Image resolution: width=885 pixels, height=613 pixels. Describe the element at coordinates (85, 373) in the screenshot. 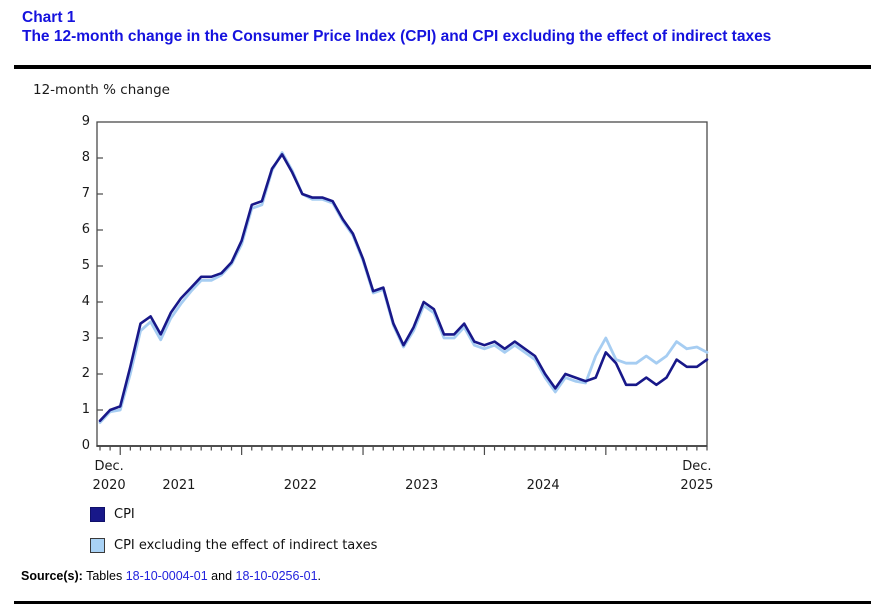

I see `y-tick-label: 2` at that location.